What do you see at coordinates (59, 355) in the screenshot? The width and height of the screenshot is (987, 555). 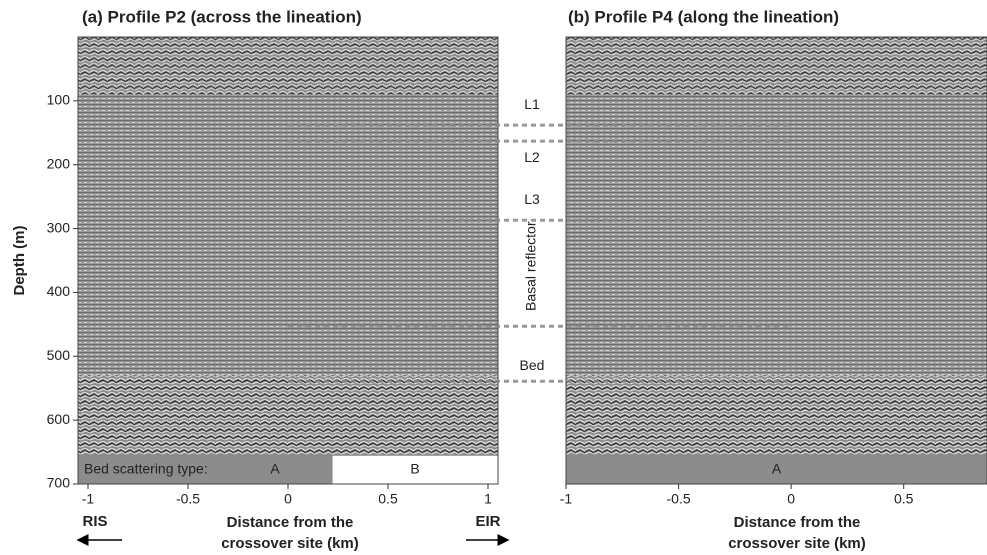 I see `y-tick-label: 500` at bounding box center [59, 355].